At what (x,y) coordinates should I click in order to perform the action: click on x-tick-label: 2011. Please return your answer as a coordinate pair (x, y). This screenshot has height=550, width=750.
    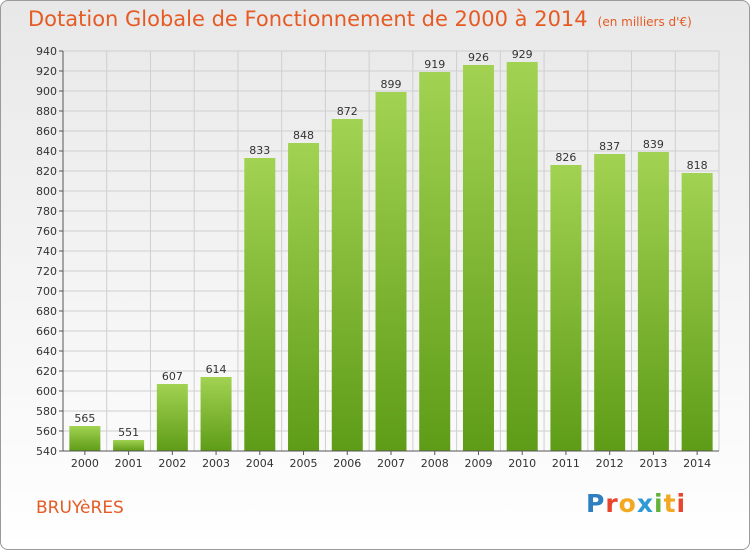
    Looking at the image, I should click on (566, 463).